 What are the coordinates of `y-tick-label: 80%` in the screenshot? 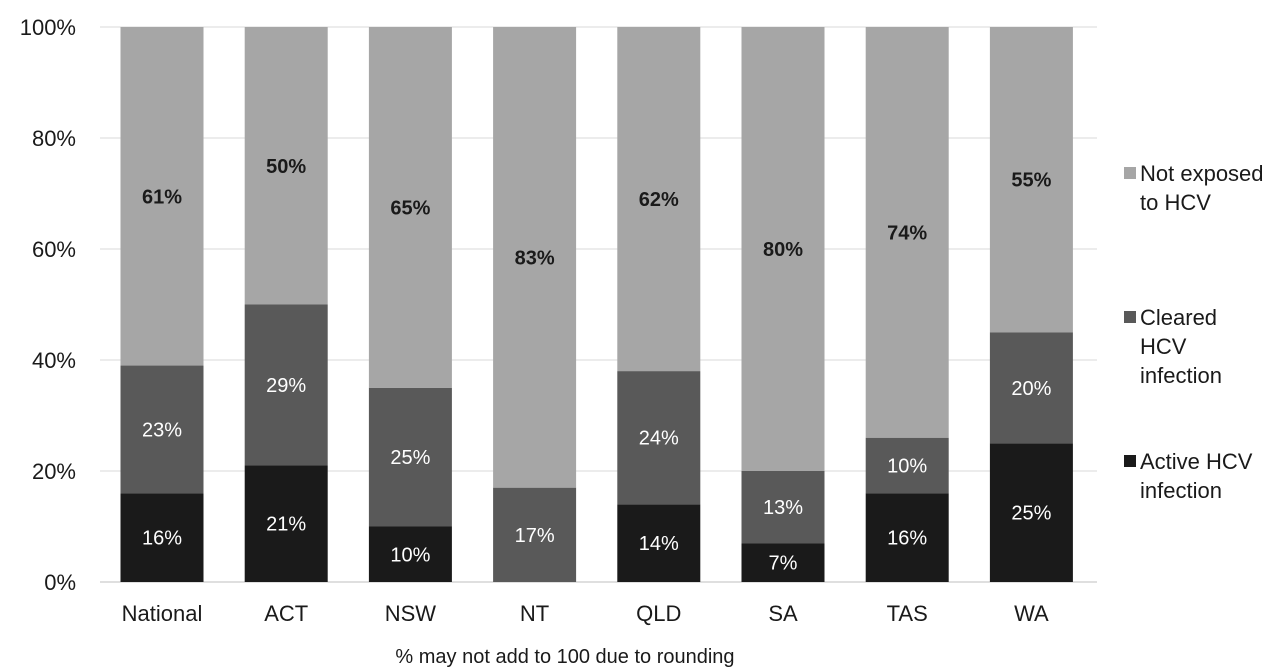 It's located at (54, 138).